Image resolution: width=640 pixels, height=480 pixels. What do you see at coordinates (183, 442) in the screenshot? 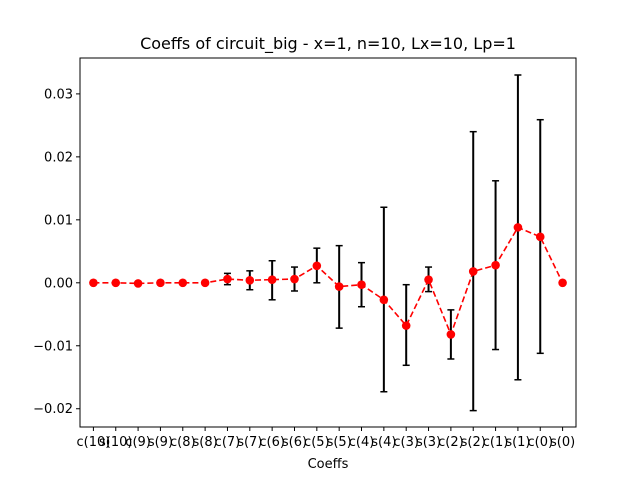
I see `x-tick-label: c(8)` at bounding box center [183, 442].